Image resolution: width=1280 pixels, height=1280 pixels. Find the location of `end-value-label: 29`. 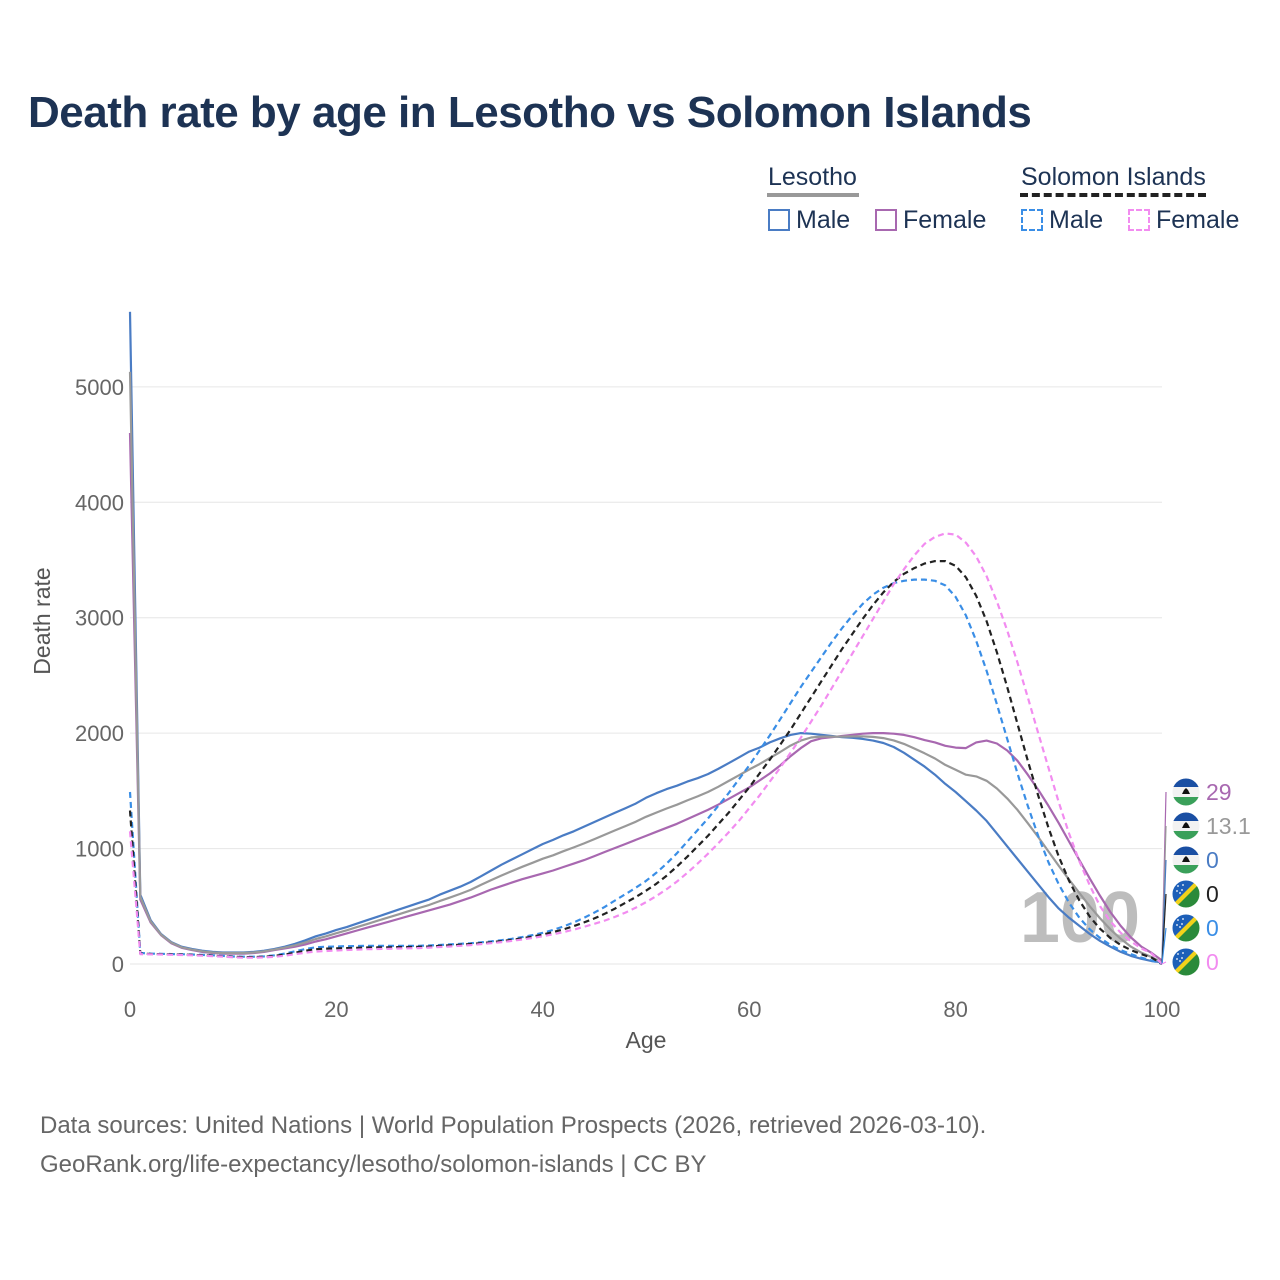

end-value-label: 29 is located at coordinates (1219, 792).